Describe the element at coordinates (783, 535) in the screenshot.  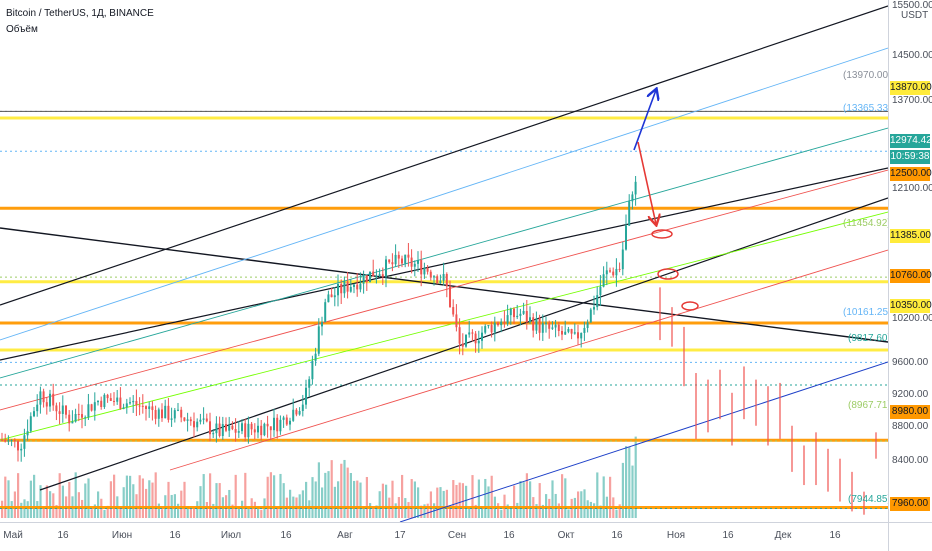
I see `time-tick: Дек` at that location.